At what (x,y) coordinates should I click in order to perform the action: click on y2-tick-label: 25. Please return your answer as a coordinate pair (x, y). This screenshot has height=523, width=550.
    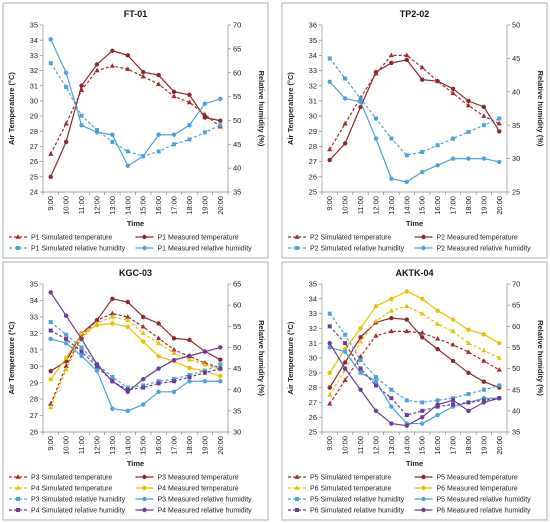
    Looking at the image, I should click on (516, 192).